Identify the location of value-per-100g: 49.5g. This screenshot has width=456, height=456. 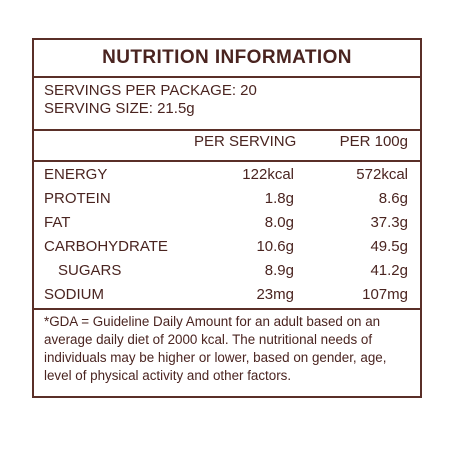
(389, 246).